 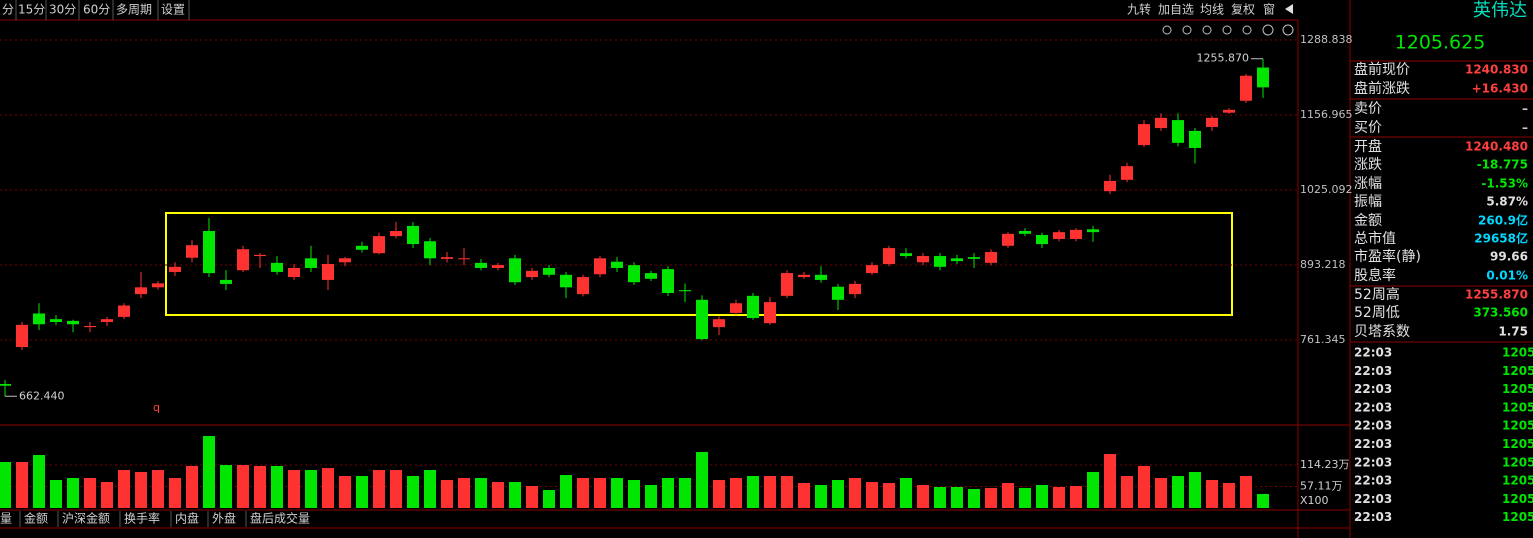 What do you see at coordinates (1496, 295) in the screenshot?
I see `quote-value: 1255.870` at bounding box center [1496, 295].